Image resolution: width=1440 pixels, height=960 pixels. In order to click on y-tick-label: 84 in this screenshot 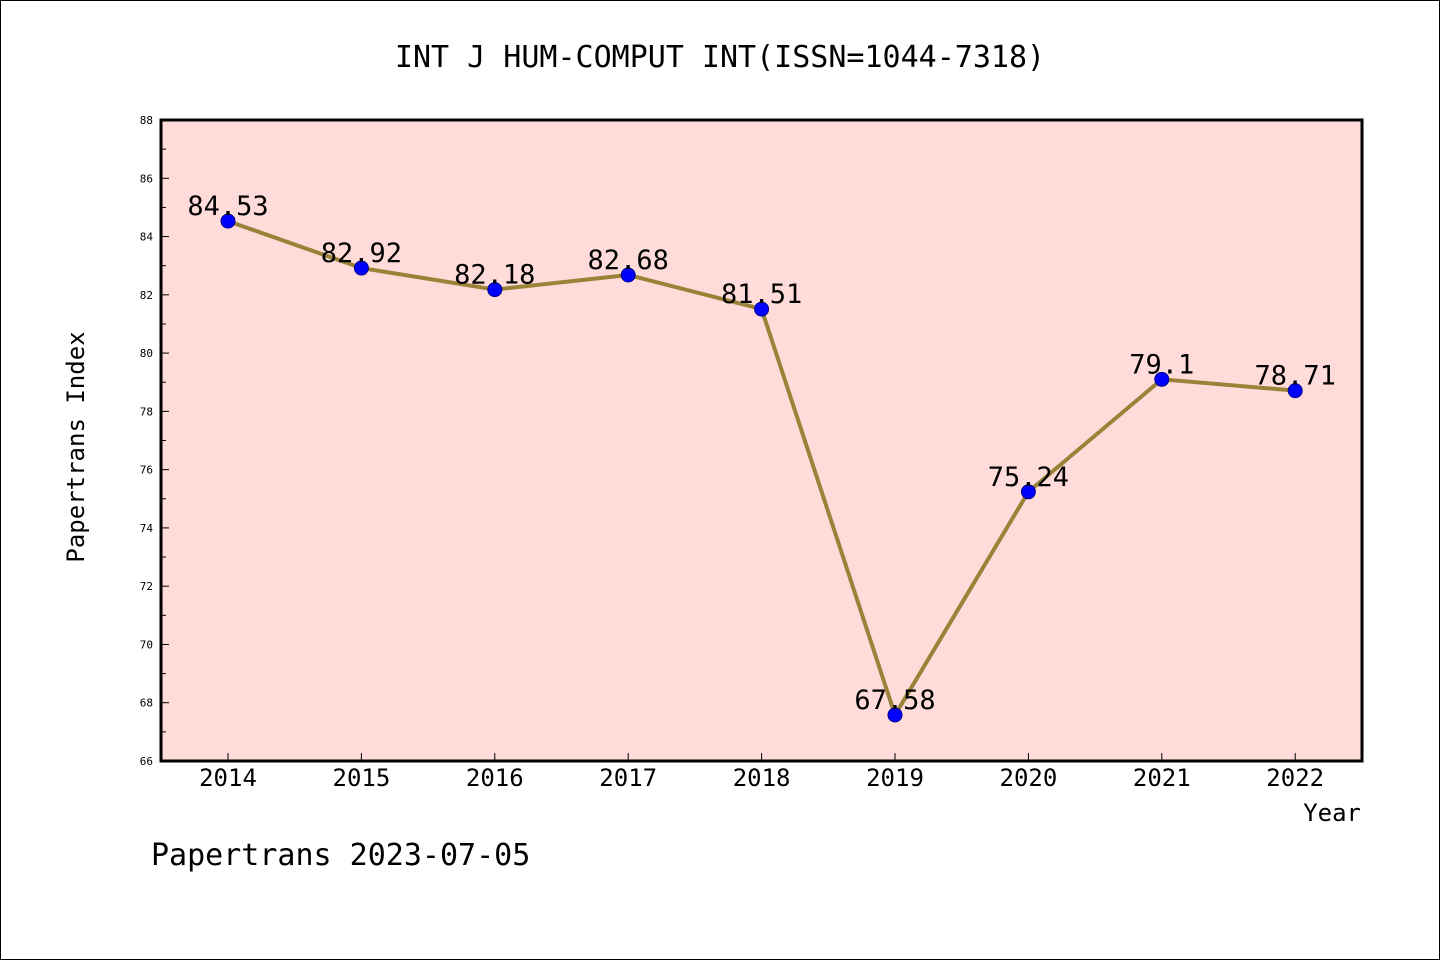, I will do `click(147, 237)`.